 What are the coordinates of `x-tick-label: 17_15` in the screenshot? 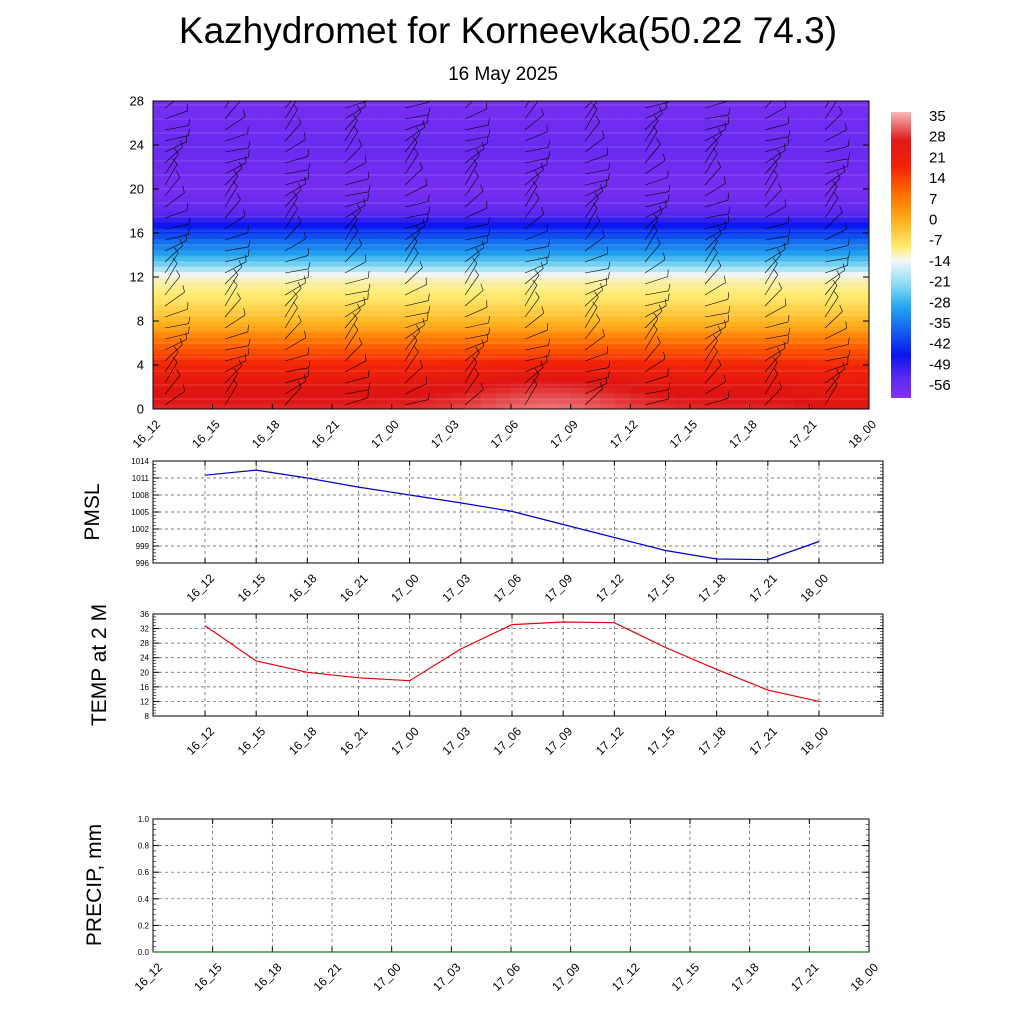 It's located at (684, 434).